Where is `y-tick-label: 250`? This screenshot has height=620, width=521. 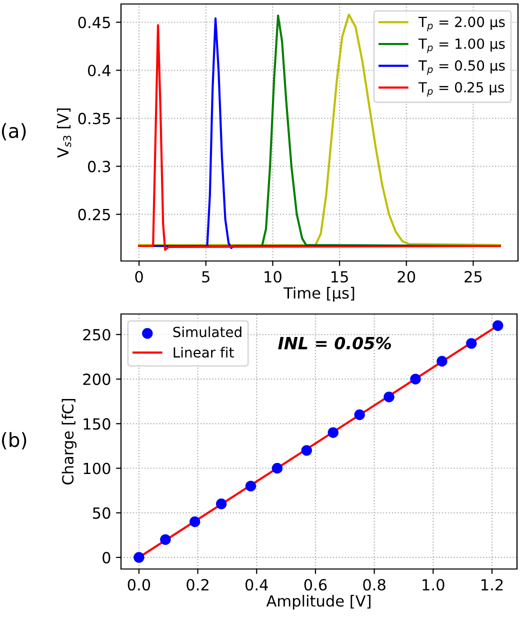 y-tick-label: 250 is located at coordinates (96, 334).